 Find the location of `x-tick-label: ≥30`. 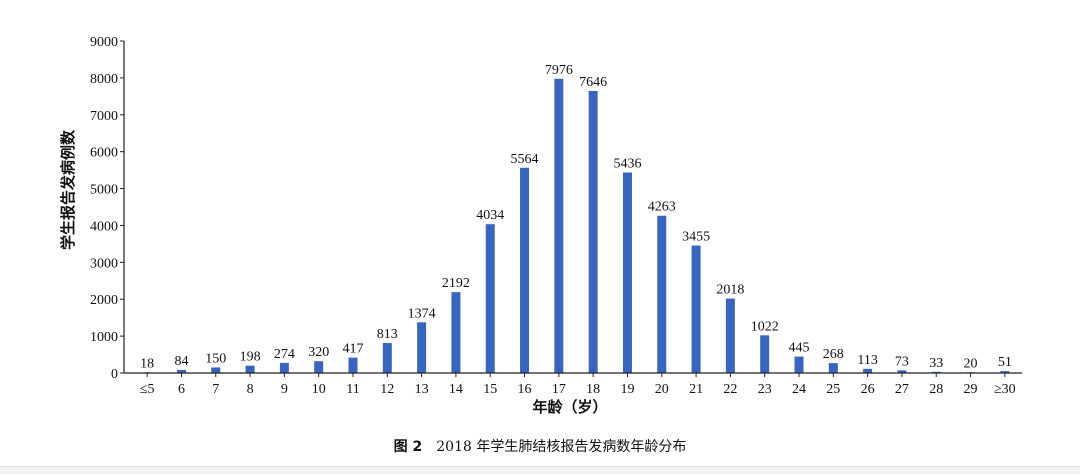

x-tick-label: ≥30 is located at coordinates (1005, 389).